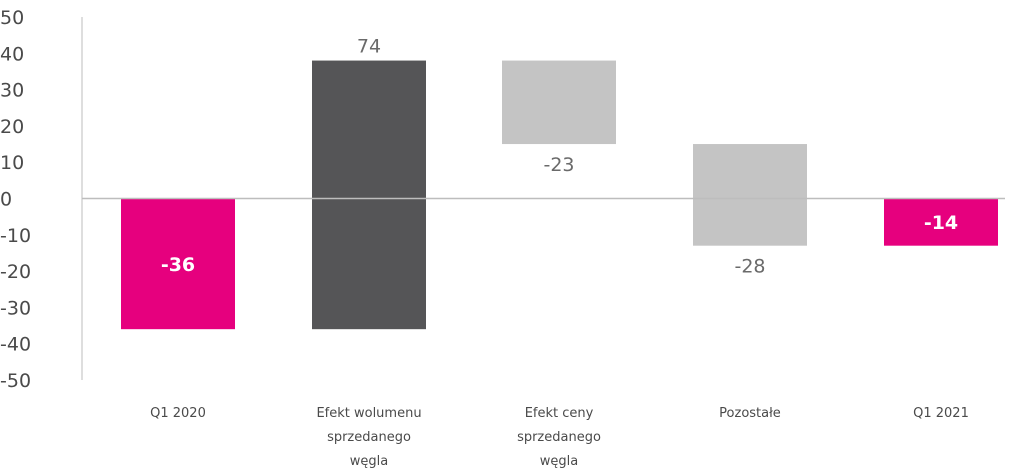 The height and width of the screenshot is (471, 1024). What do you see at coordinates (6, 200) in the screenshot?
I see `y-tick-label: 0` at bounding box center [6, 200].